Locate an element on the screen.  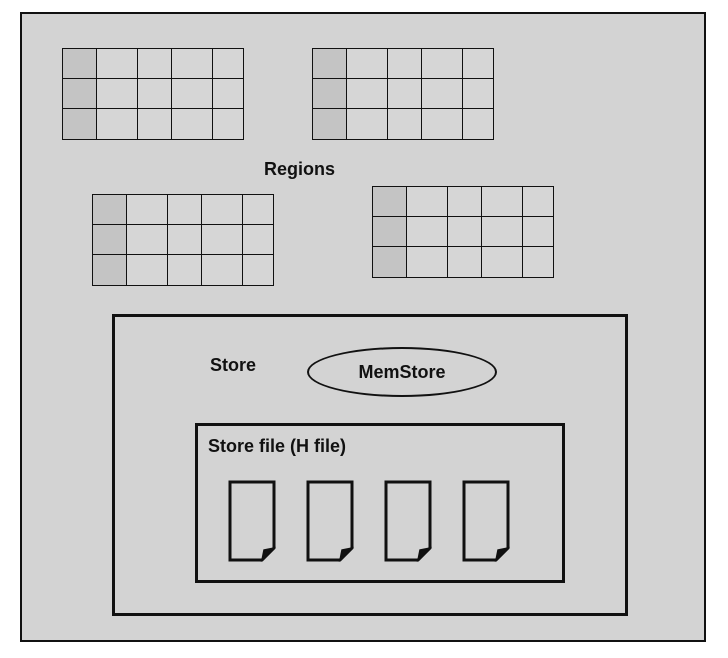
memstore-ellipse: MemStore is located at coordinates (402, 372).